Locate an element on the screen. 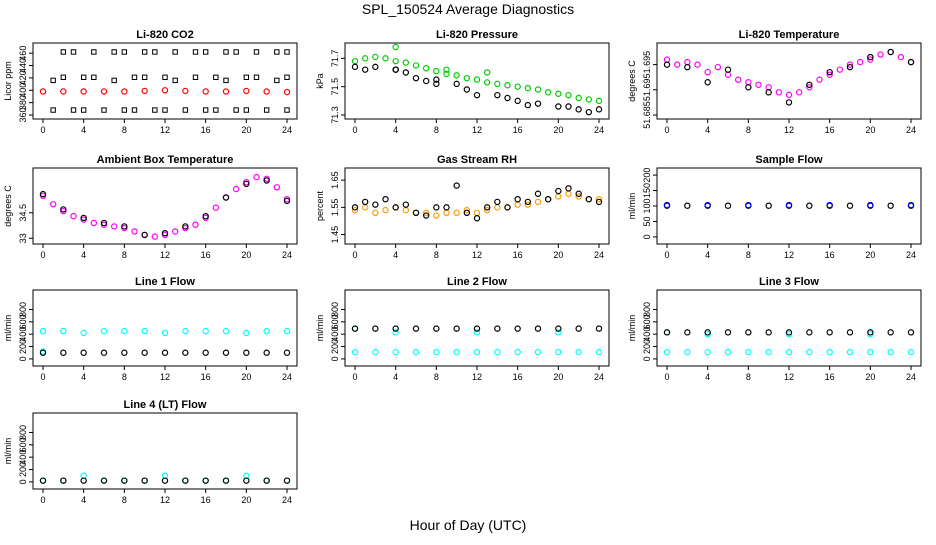 This screenshot has width=936, height=545. y-tick-label: 380 is located at coordinates (23, 102).